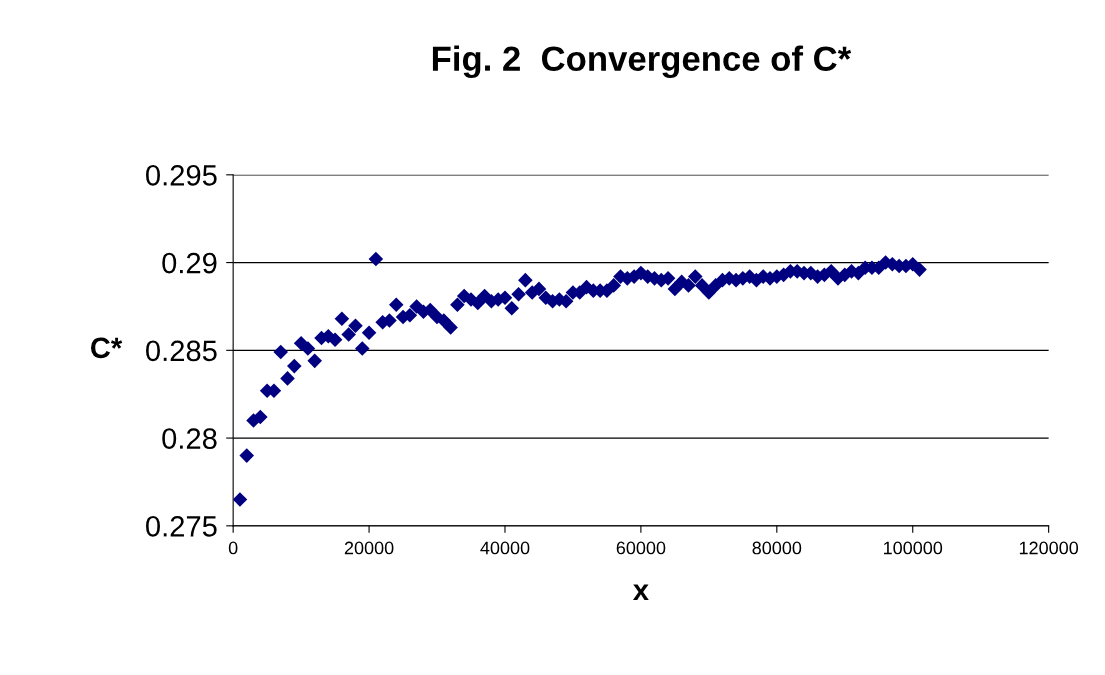  I want to click on x-tick-label: 40000, so click(505, 548).